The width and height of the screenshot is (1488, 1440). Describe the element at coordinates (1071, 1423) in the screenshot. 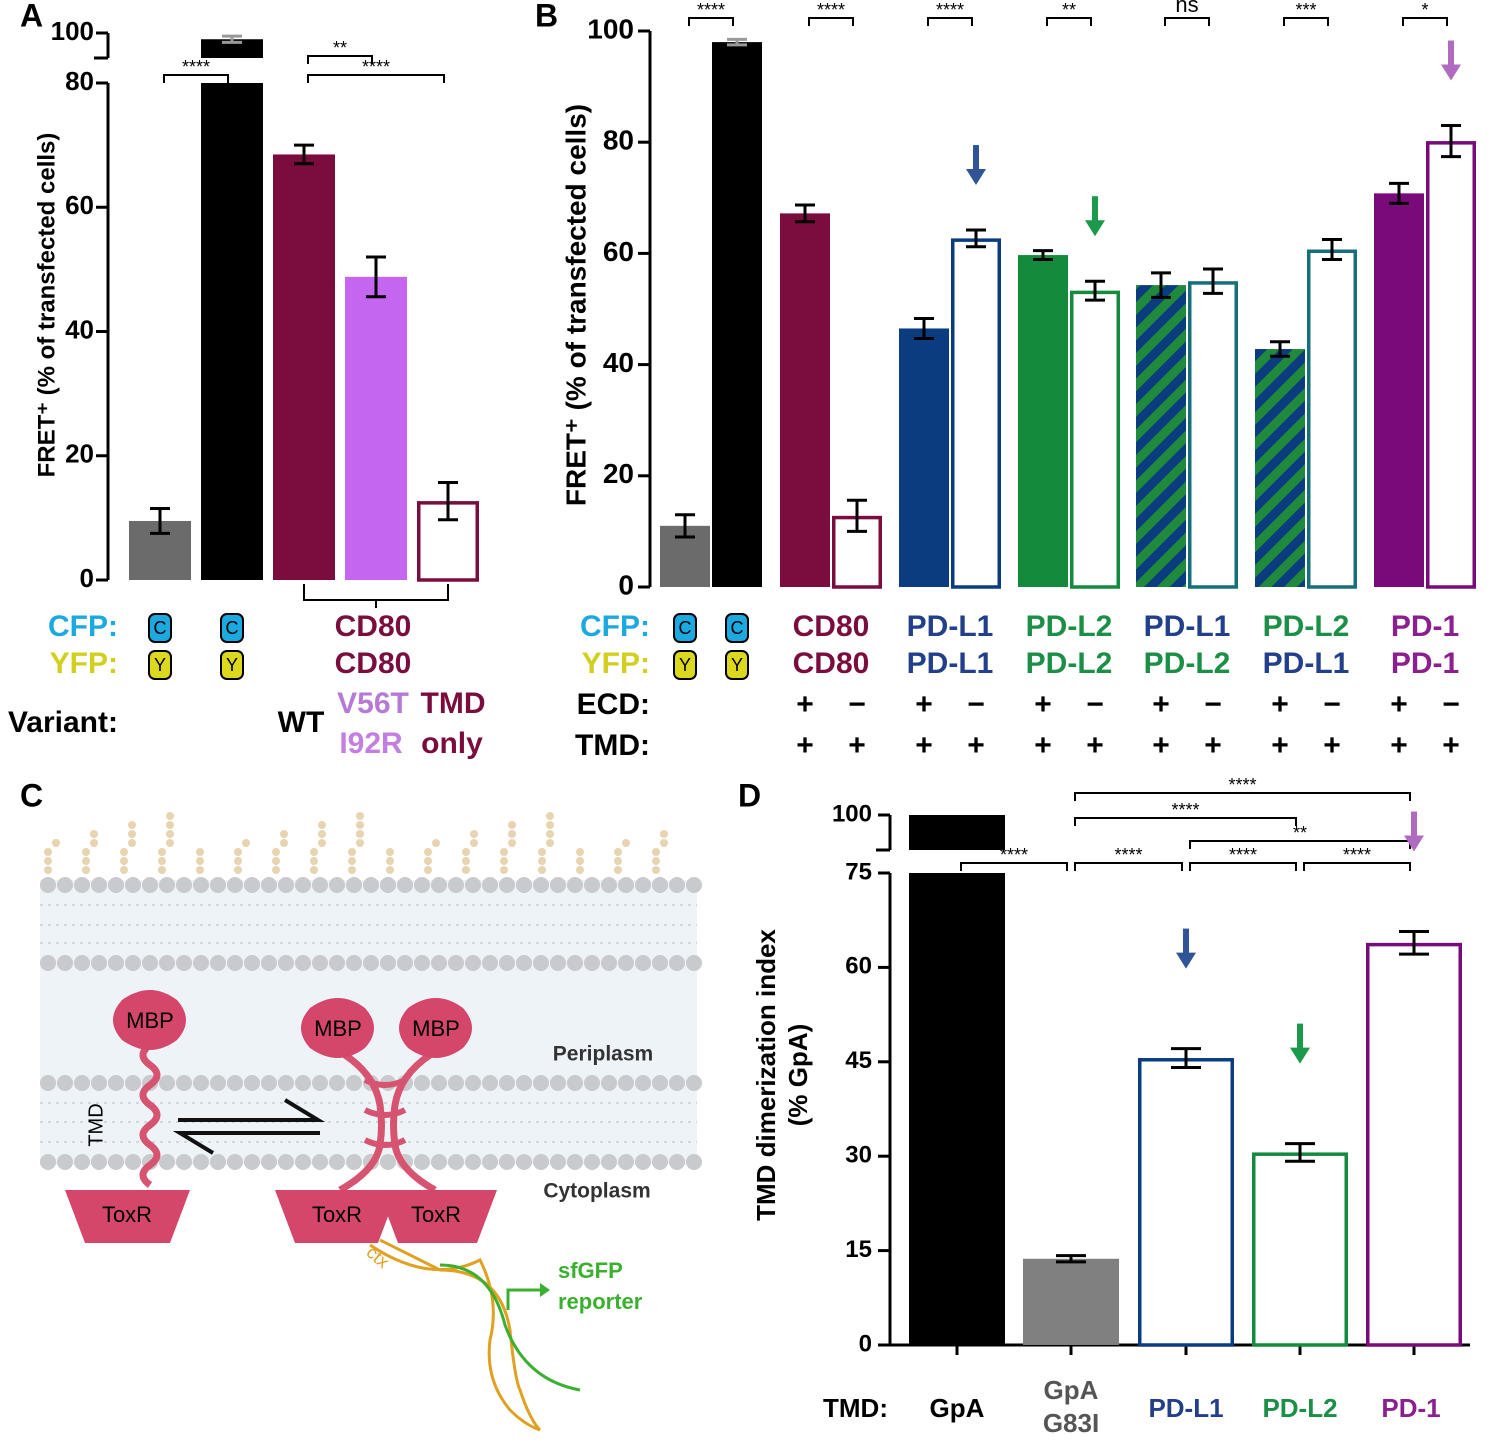

I see `row-item: G83I` at that location.